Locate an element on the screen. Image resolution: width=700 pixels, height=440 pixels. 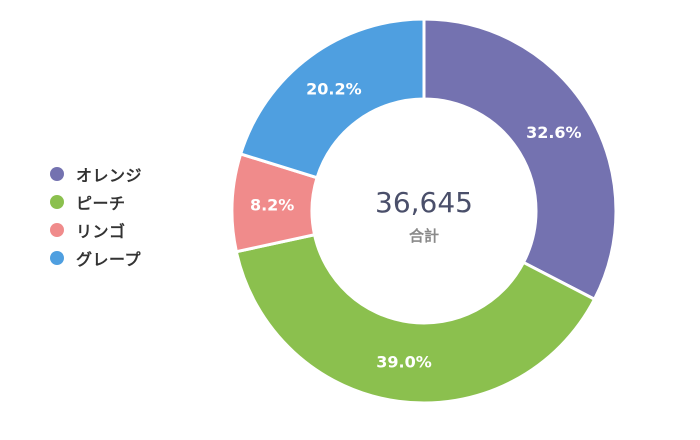
slice-label-apple: 8.2% is located at coordinates (272, 204).